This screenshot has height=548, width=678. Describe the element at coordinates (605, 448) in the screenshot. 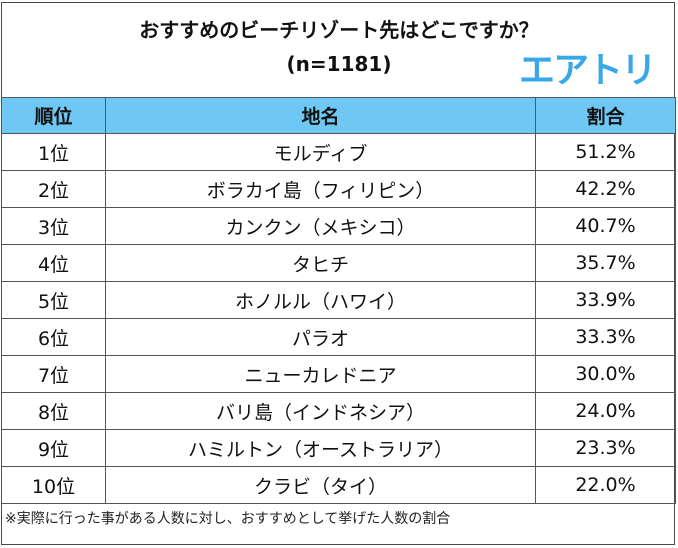

I see `ratio-cell: 23.3%` at that location.